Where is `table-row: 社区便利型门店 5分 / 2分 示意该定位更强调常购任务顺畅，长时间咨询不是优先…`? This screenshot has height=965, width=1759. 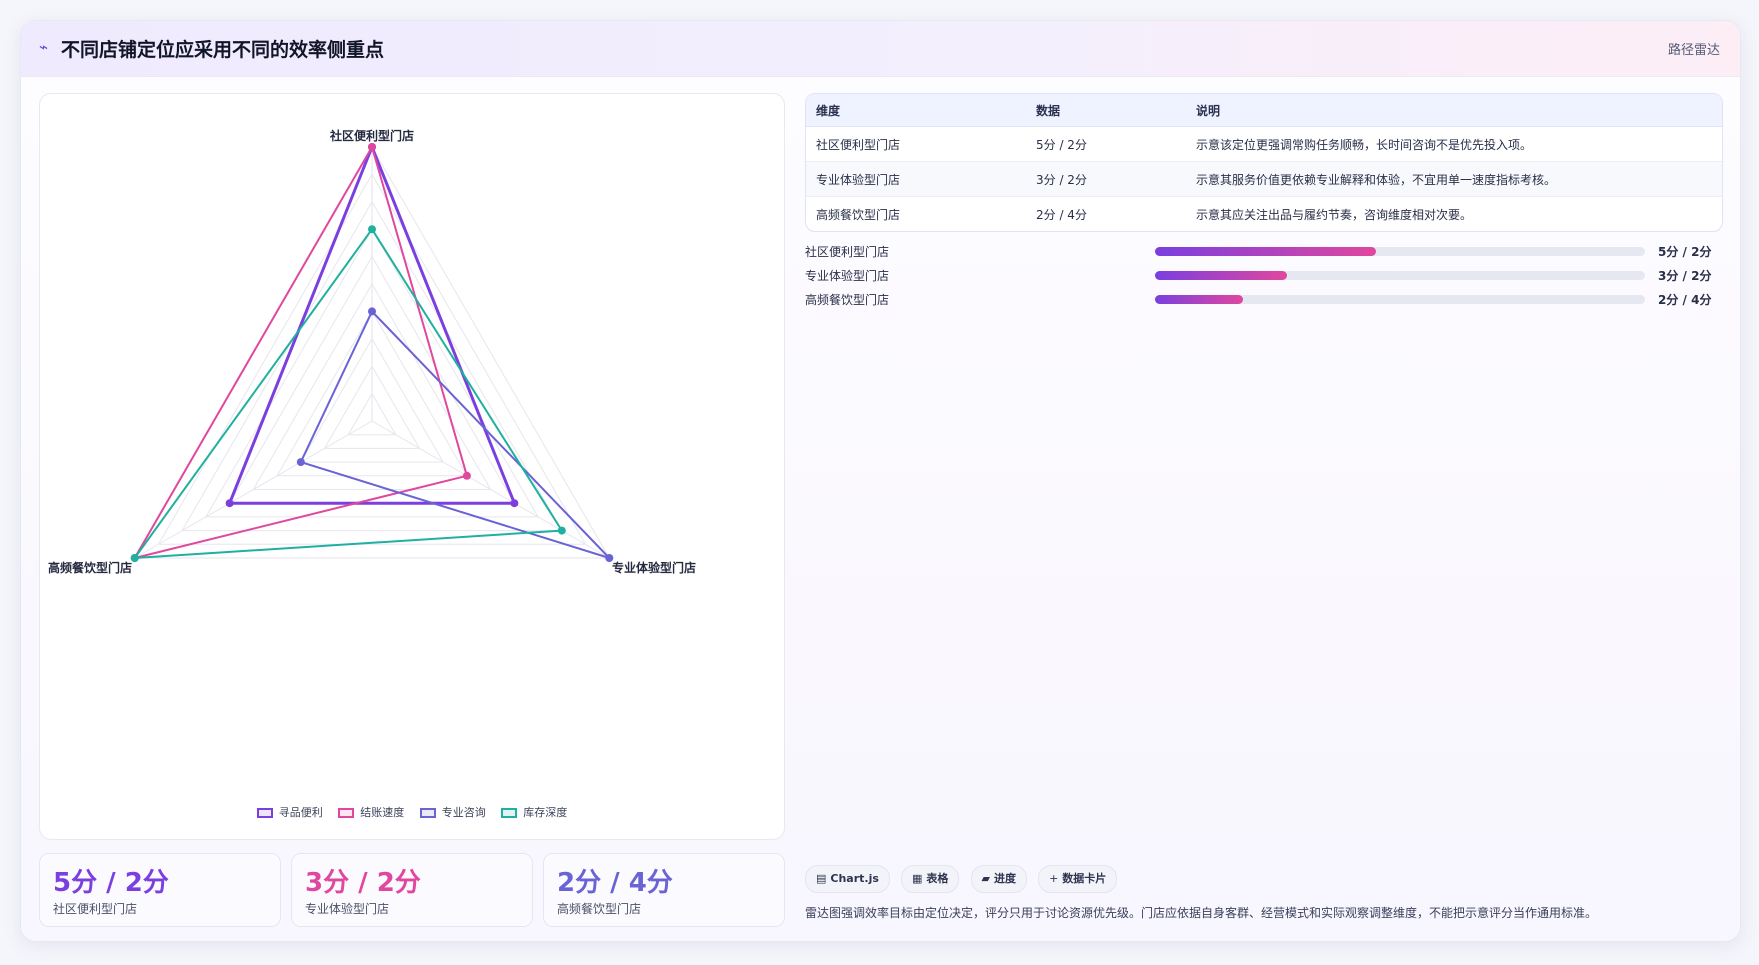 table-row: 社区便利型门店 5分 / 2分 示意该定位更强调常购任务顺畅，长时间咨询不是优先… is located at coordinates (1264, 144).